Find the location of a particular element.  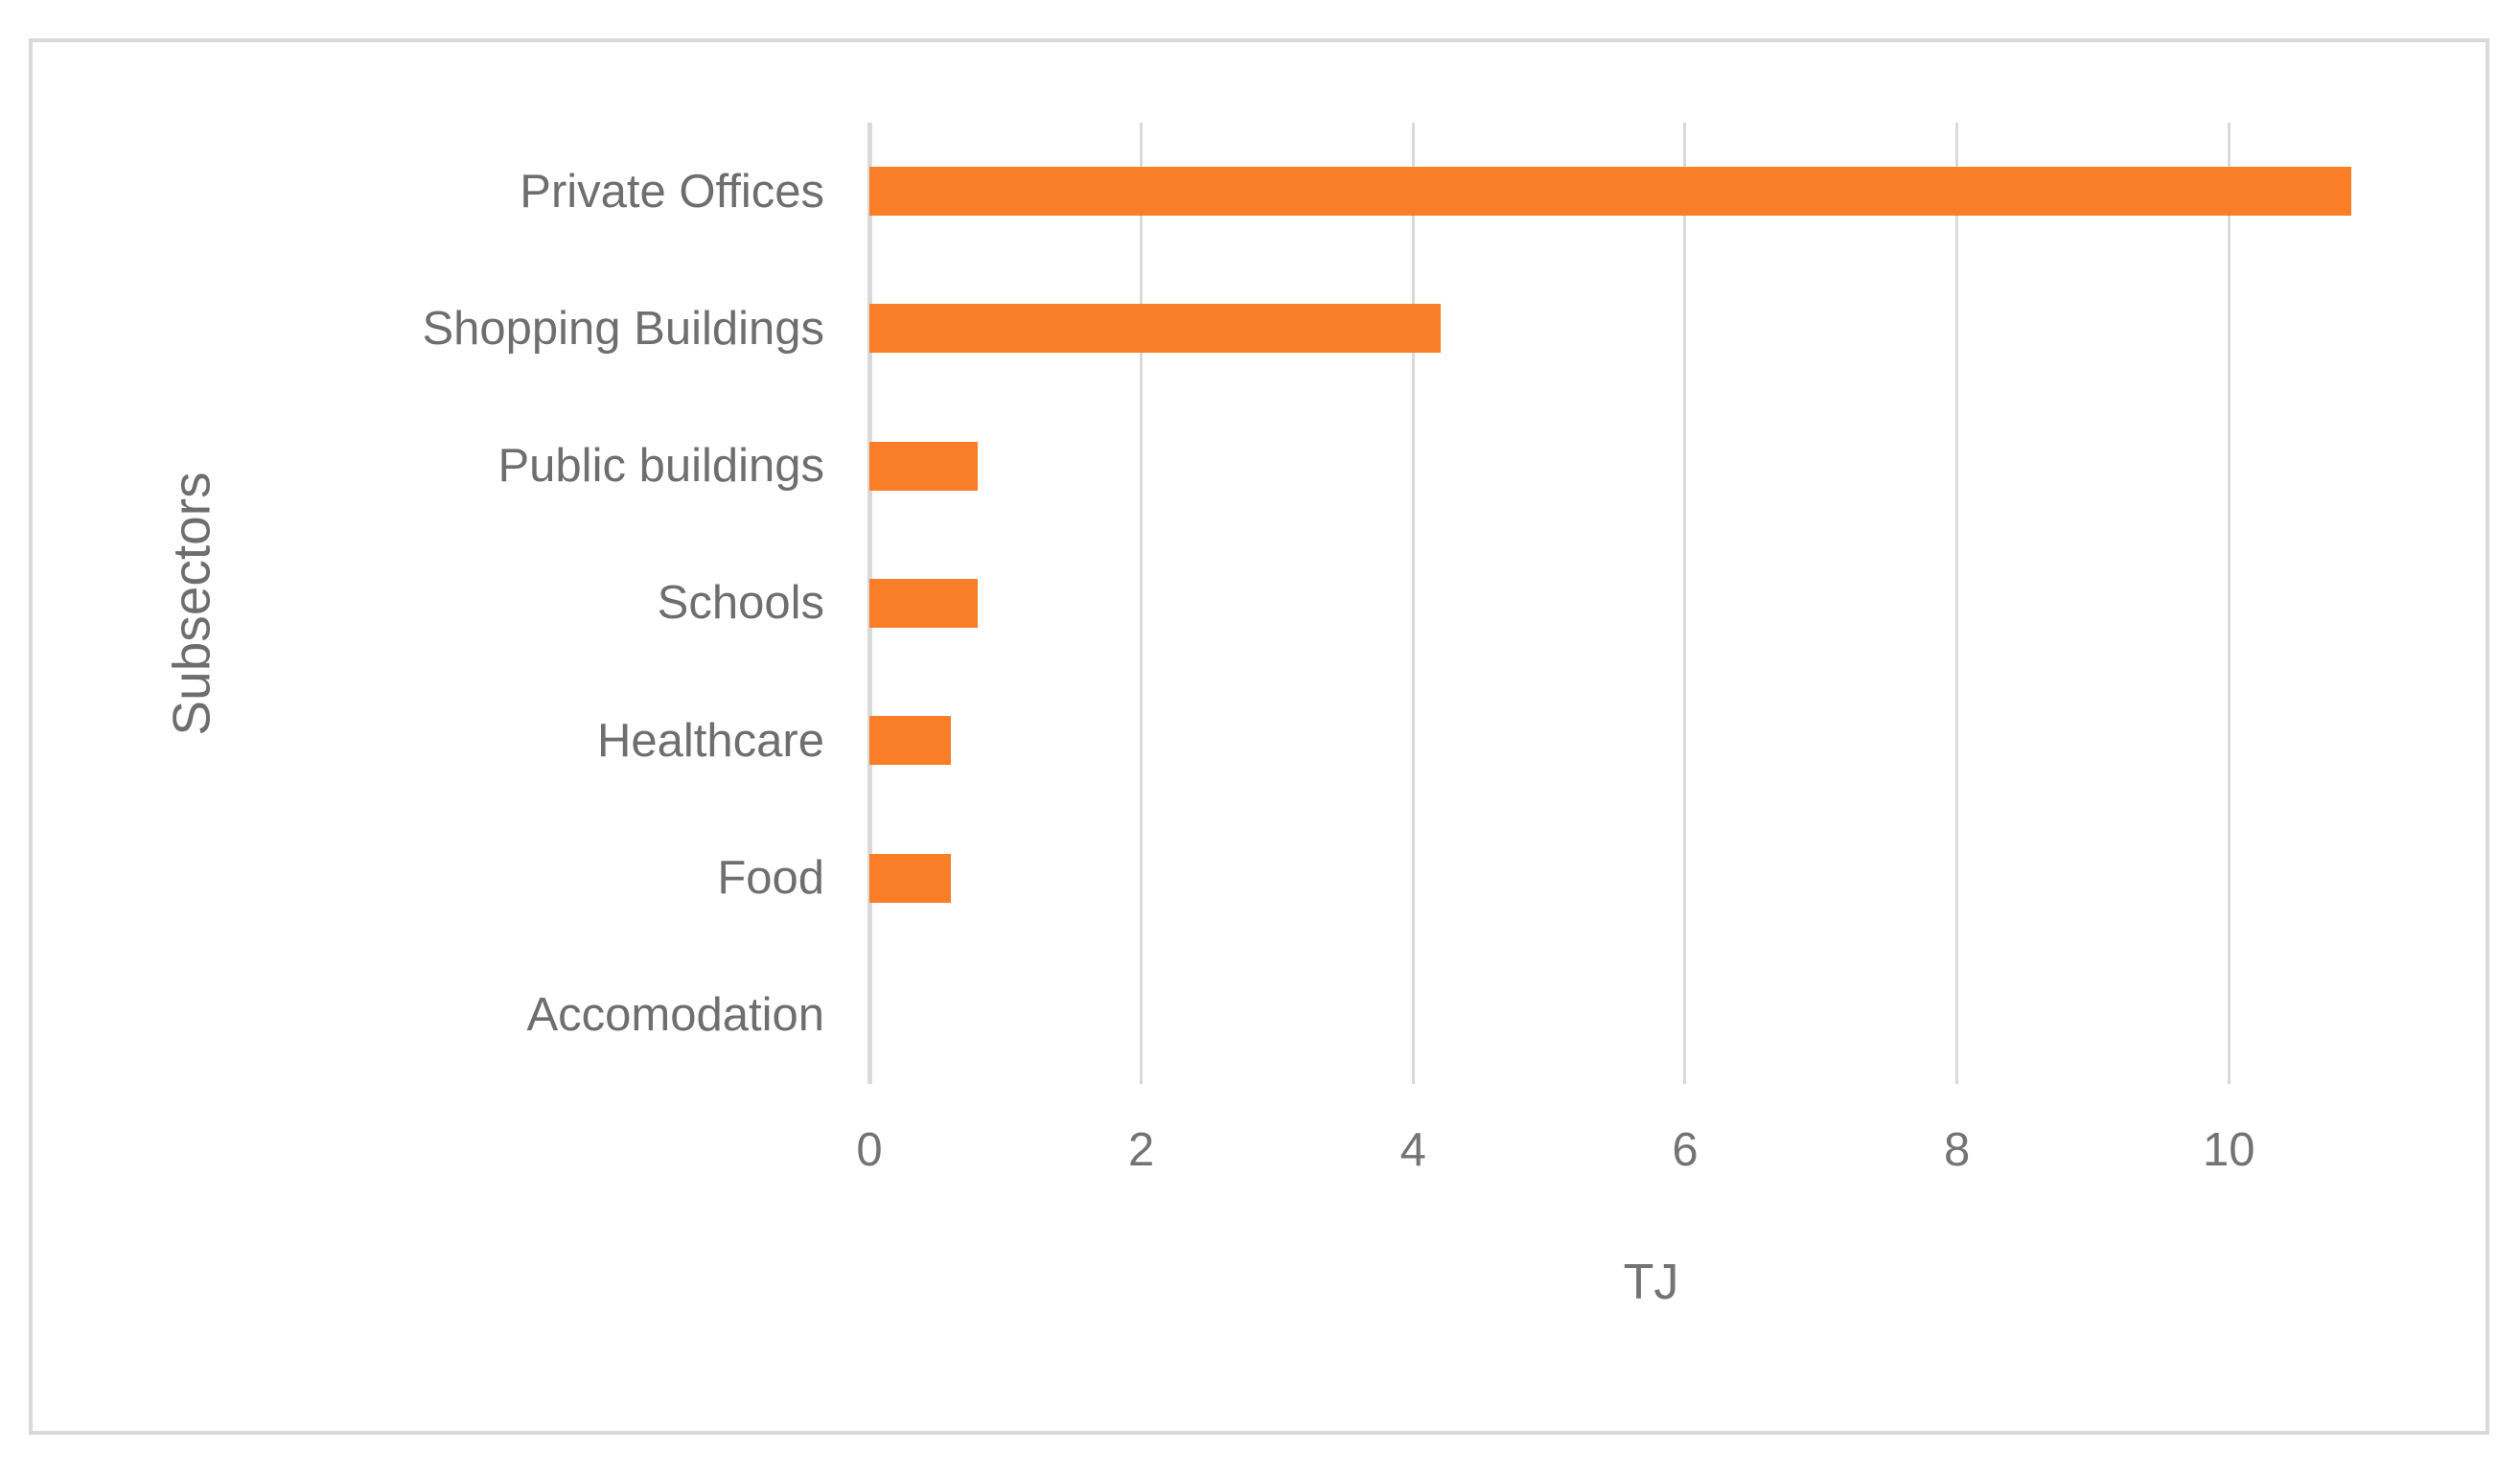

bar-healthcare is located at coordinates (911, 741).